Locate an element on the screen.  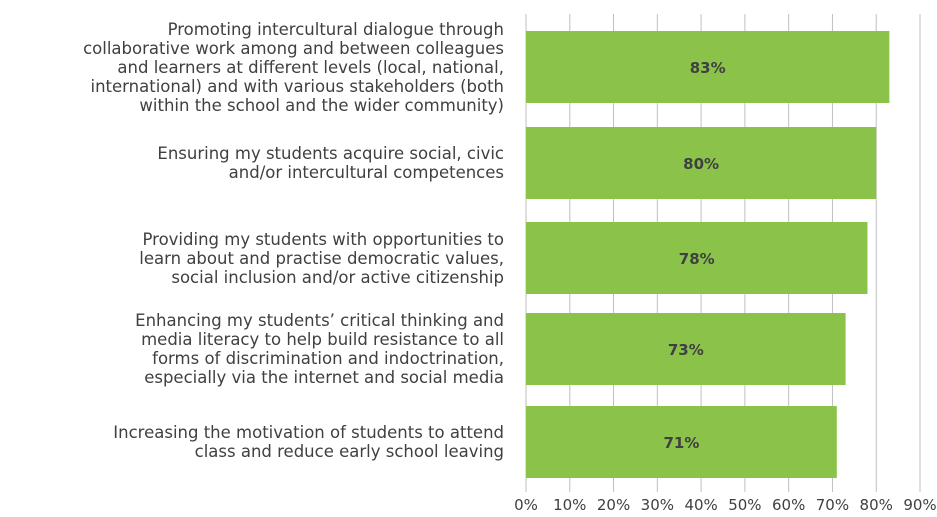
x-tick-label: 20% is located at coordinates (613, 505).